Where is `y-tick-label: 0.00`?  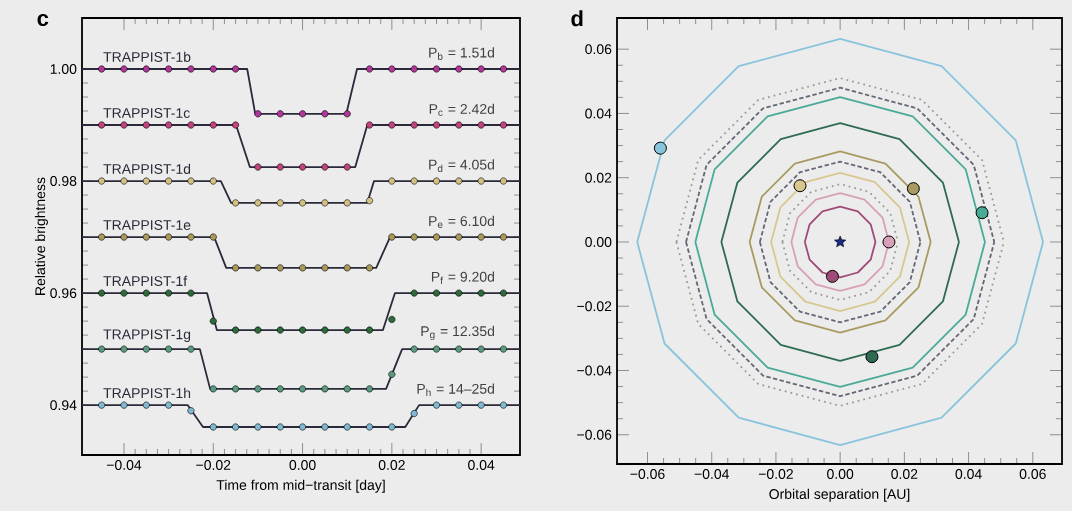 y-tick-label: 0.00 is located at coordinates (598, 242).